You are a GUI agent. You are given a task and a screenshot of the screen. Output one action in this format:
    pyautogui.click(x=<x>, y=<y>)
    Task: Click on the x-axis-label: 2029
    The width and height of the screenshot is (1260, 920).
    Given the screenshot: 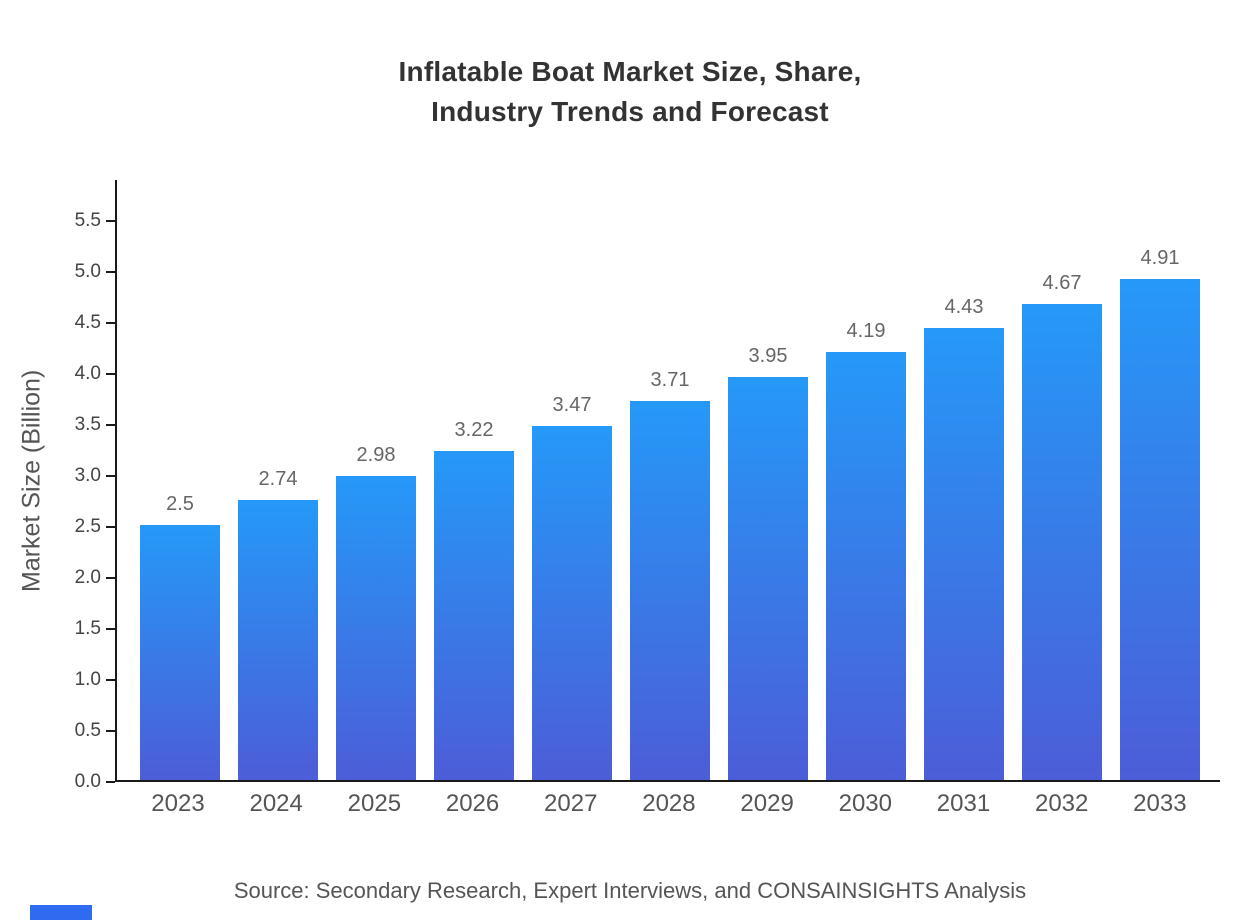 What is the action you would take?
    pyautogui.click(x=767, y=803)
    